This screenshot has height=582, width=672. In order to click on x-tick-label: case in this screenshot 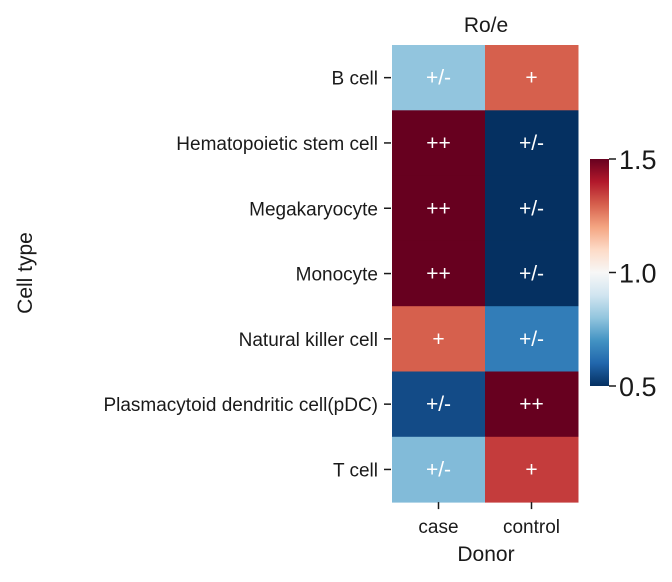, I will do `click(438, 527)`.